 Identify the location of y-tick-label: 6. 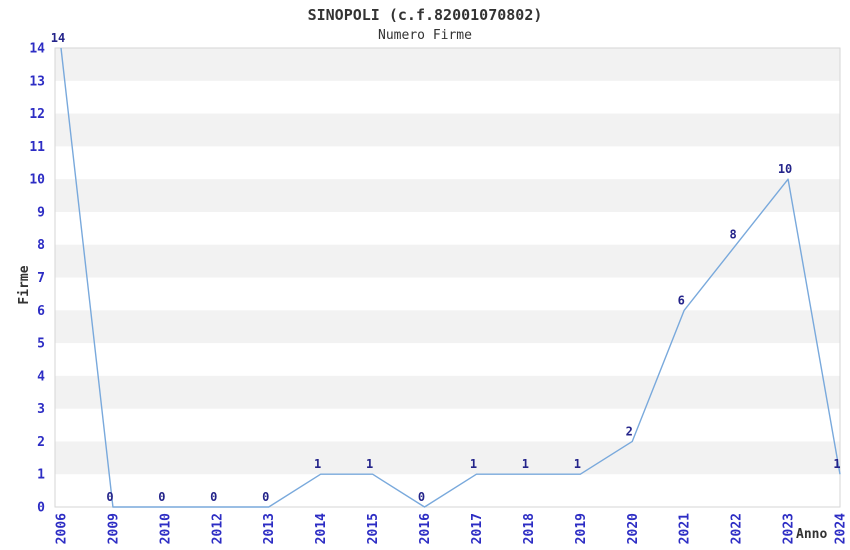
(41, 311).